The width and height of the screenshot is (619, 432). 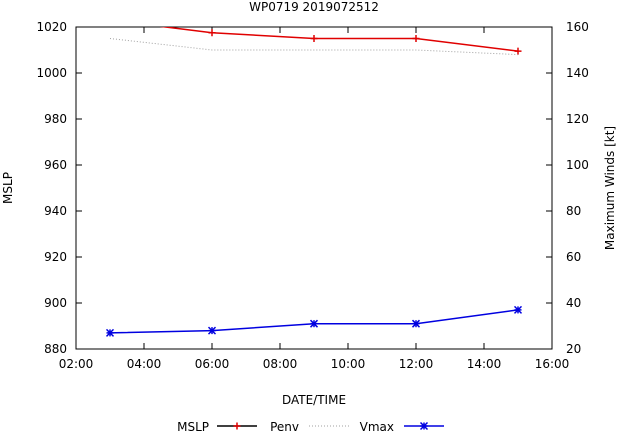 What do you see at coordinates (573, 257) in the screenshot?
I see `y-right-tick-label: 60` at bounding box center [573, 257].